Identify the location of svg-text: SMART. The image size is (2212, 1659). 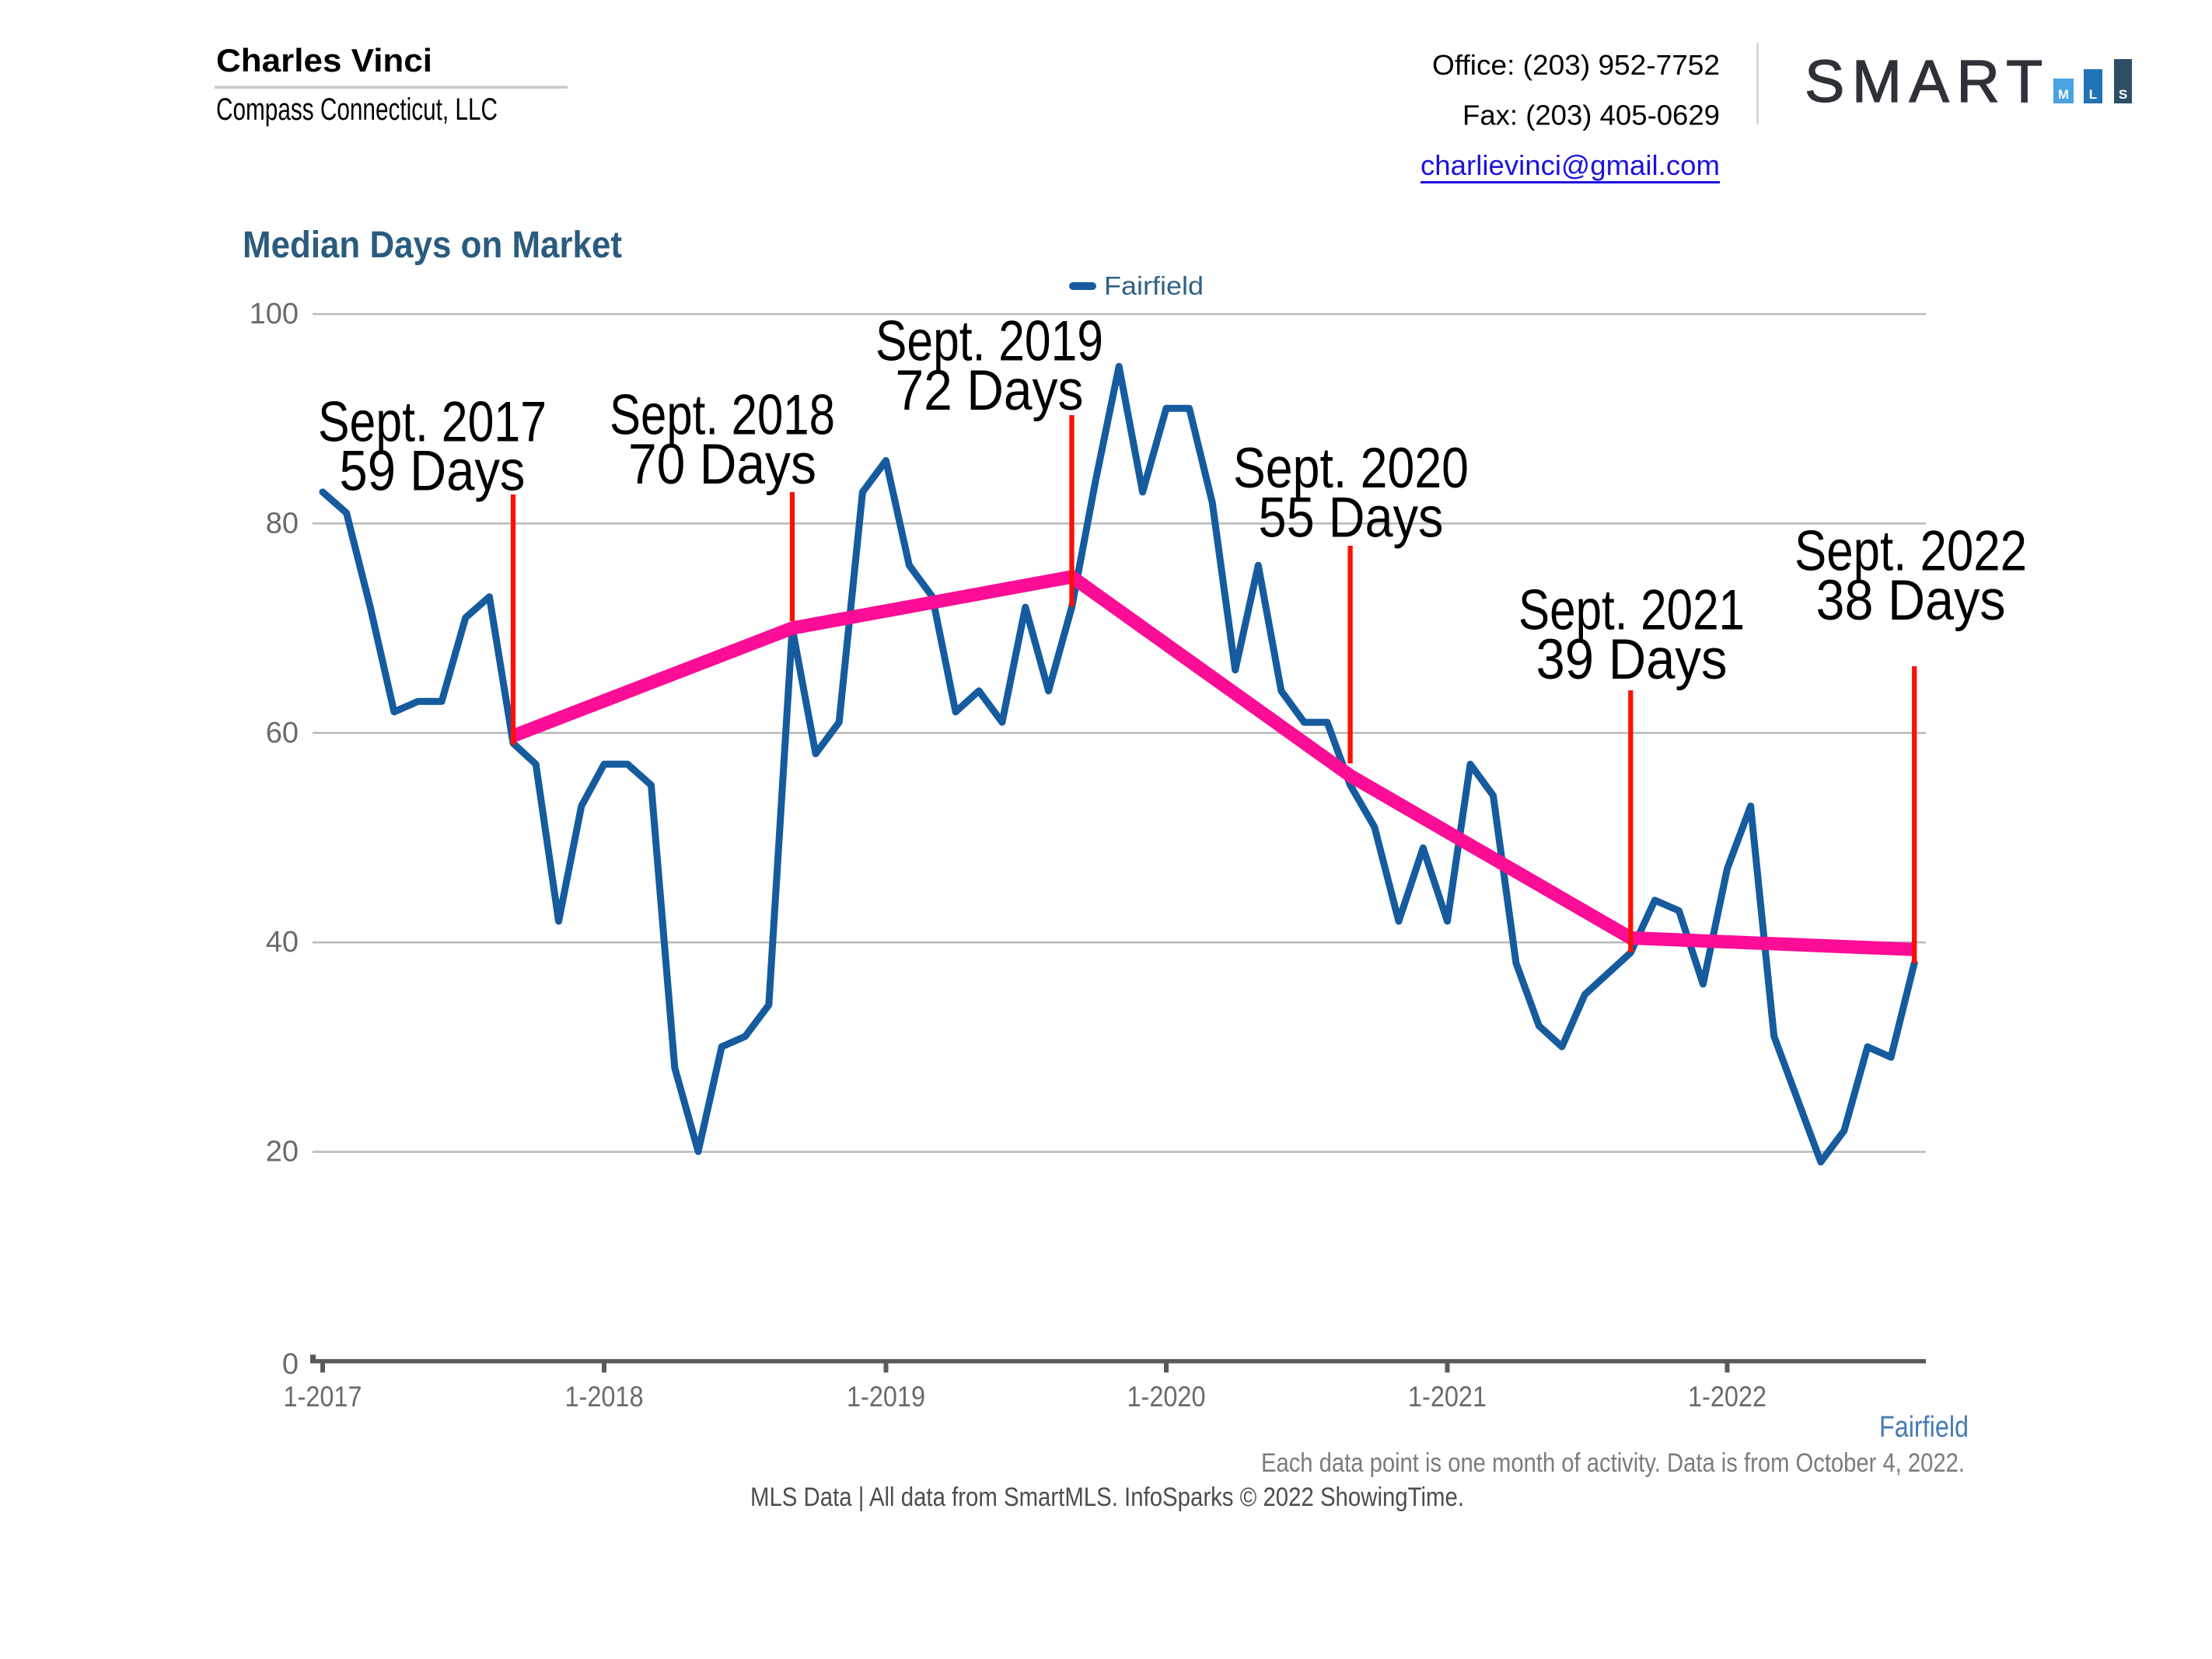
(1928, 81).